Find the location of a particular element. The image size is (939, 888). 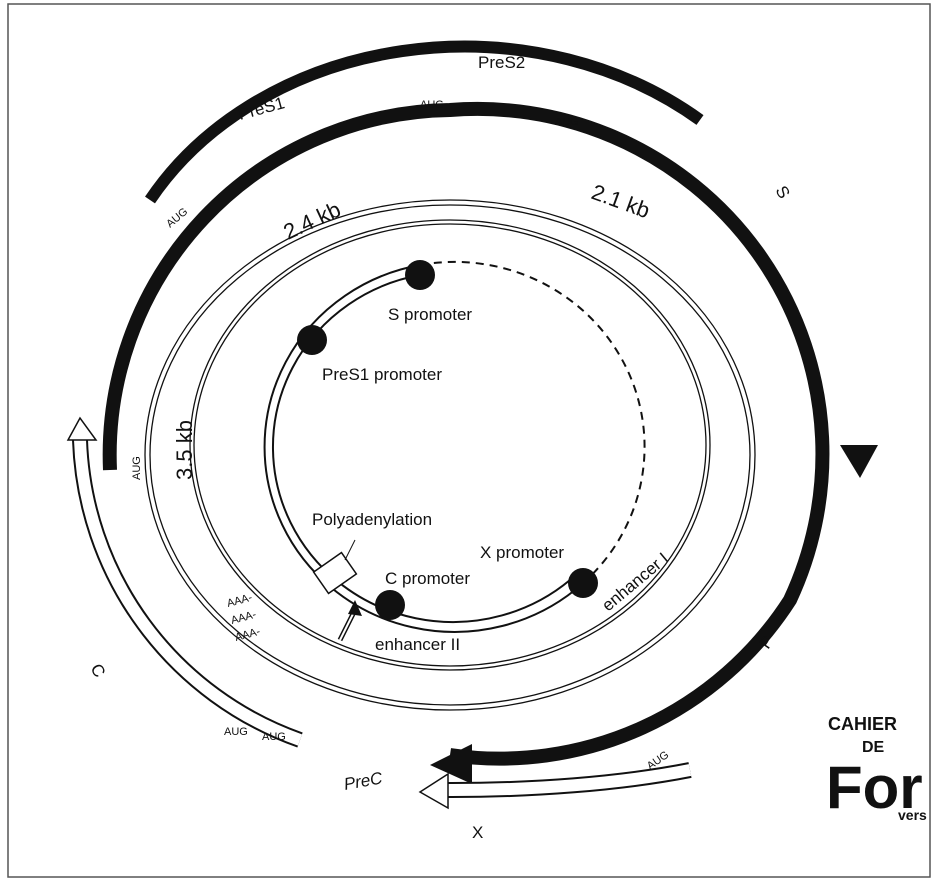

s-promoter-dot is located at coordinates (420, 275).